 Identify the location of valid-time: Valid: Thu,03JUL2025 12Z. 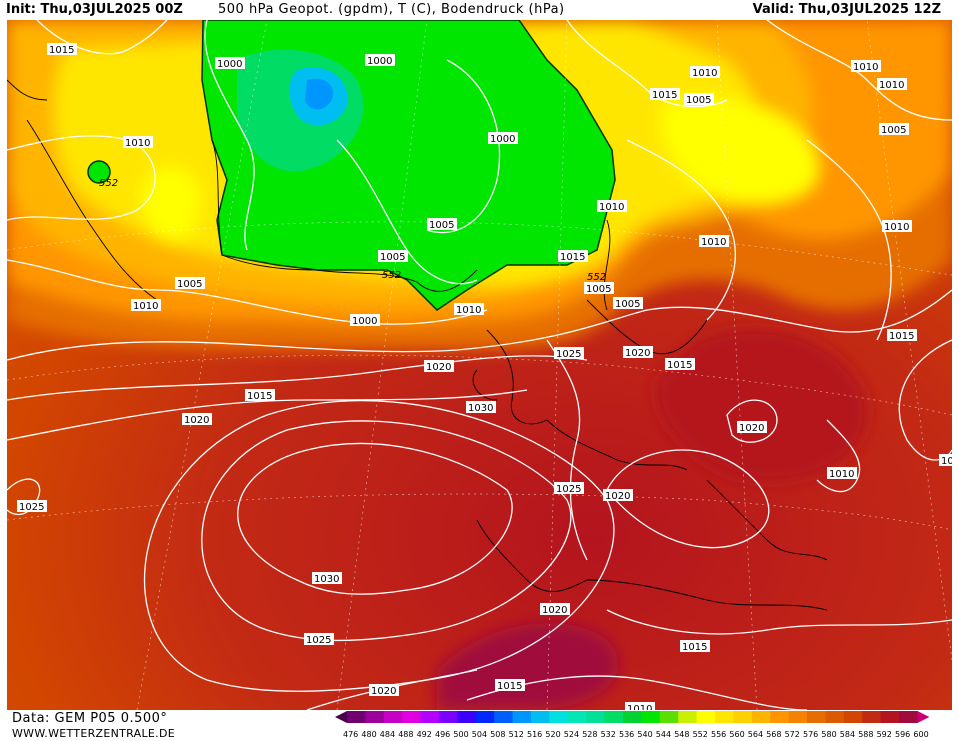
(846, 9).